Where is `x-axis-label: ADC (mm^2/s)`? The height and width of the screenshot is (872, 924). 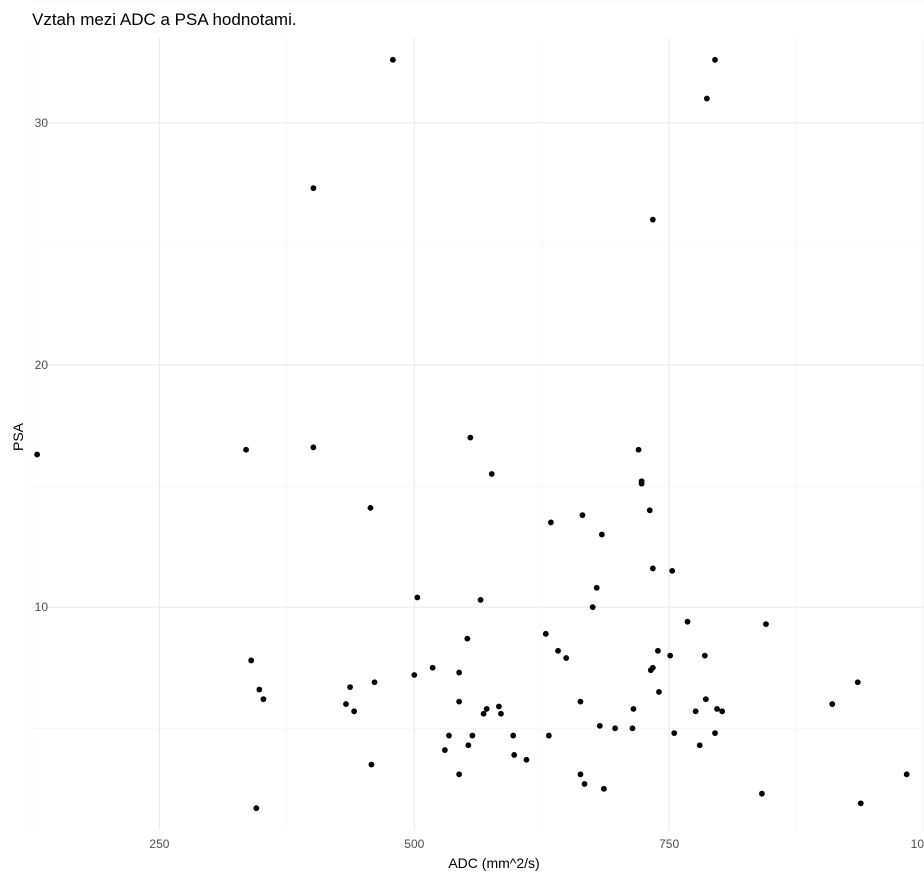 x-axis-label: ADC (mm^2/s) is located at coordinates (493, 863).